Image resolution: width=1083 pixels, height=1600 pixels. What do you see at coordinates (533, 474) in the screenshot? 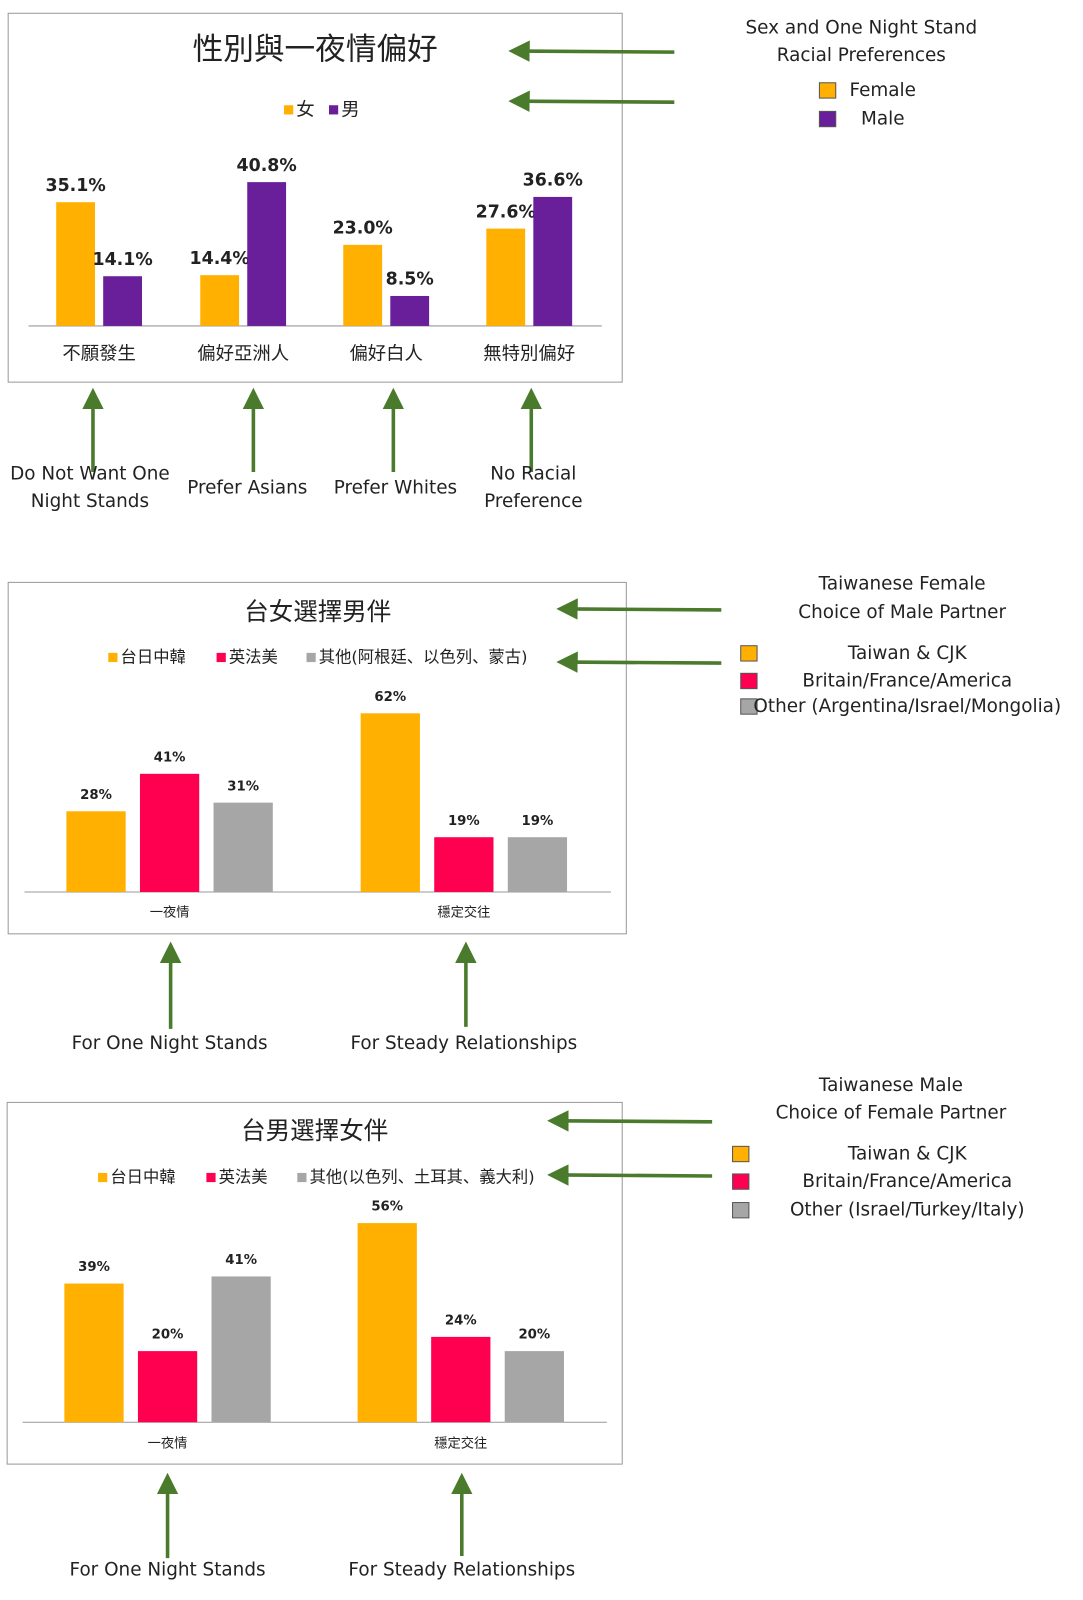
I see `note-category: No Racial` at bounding box center [533, 474].